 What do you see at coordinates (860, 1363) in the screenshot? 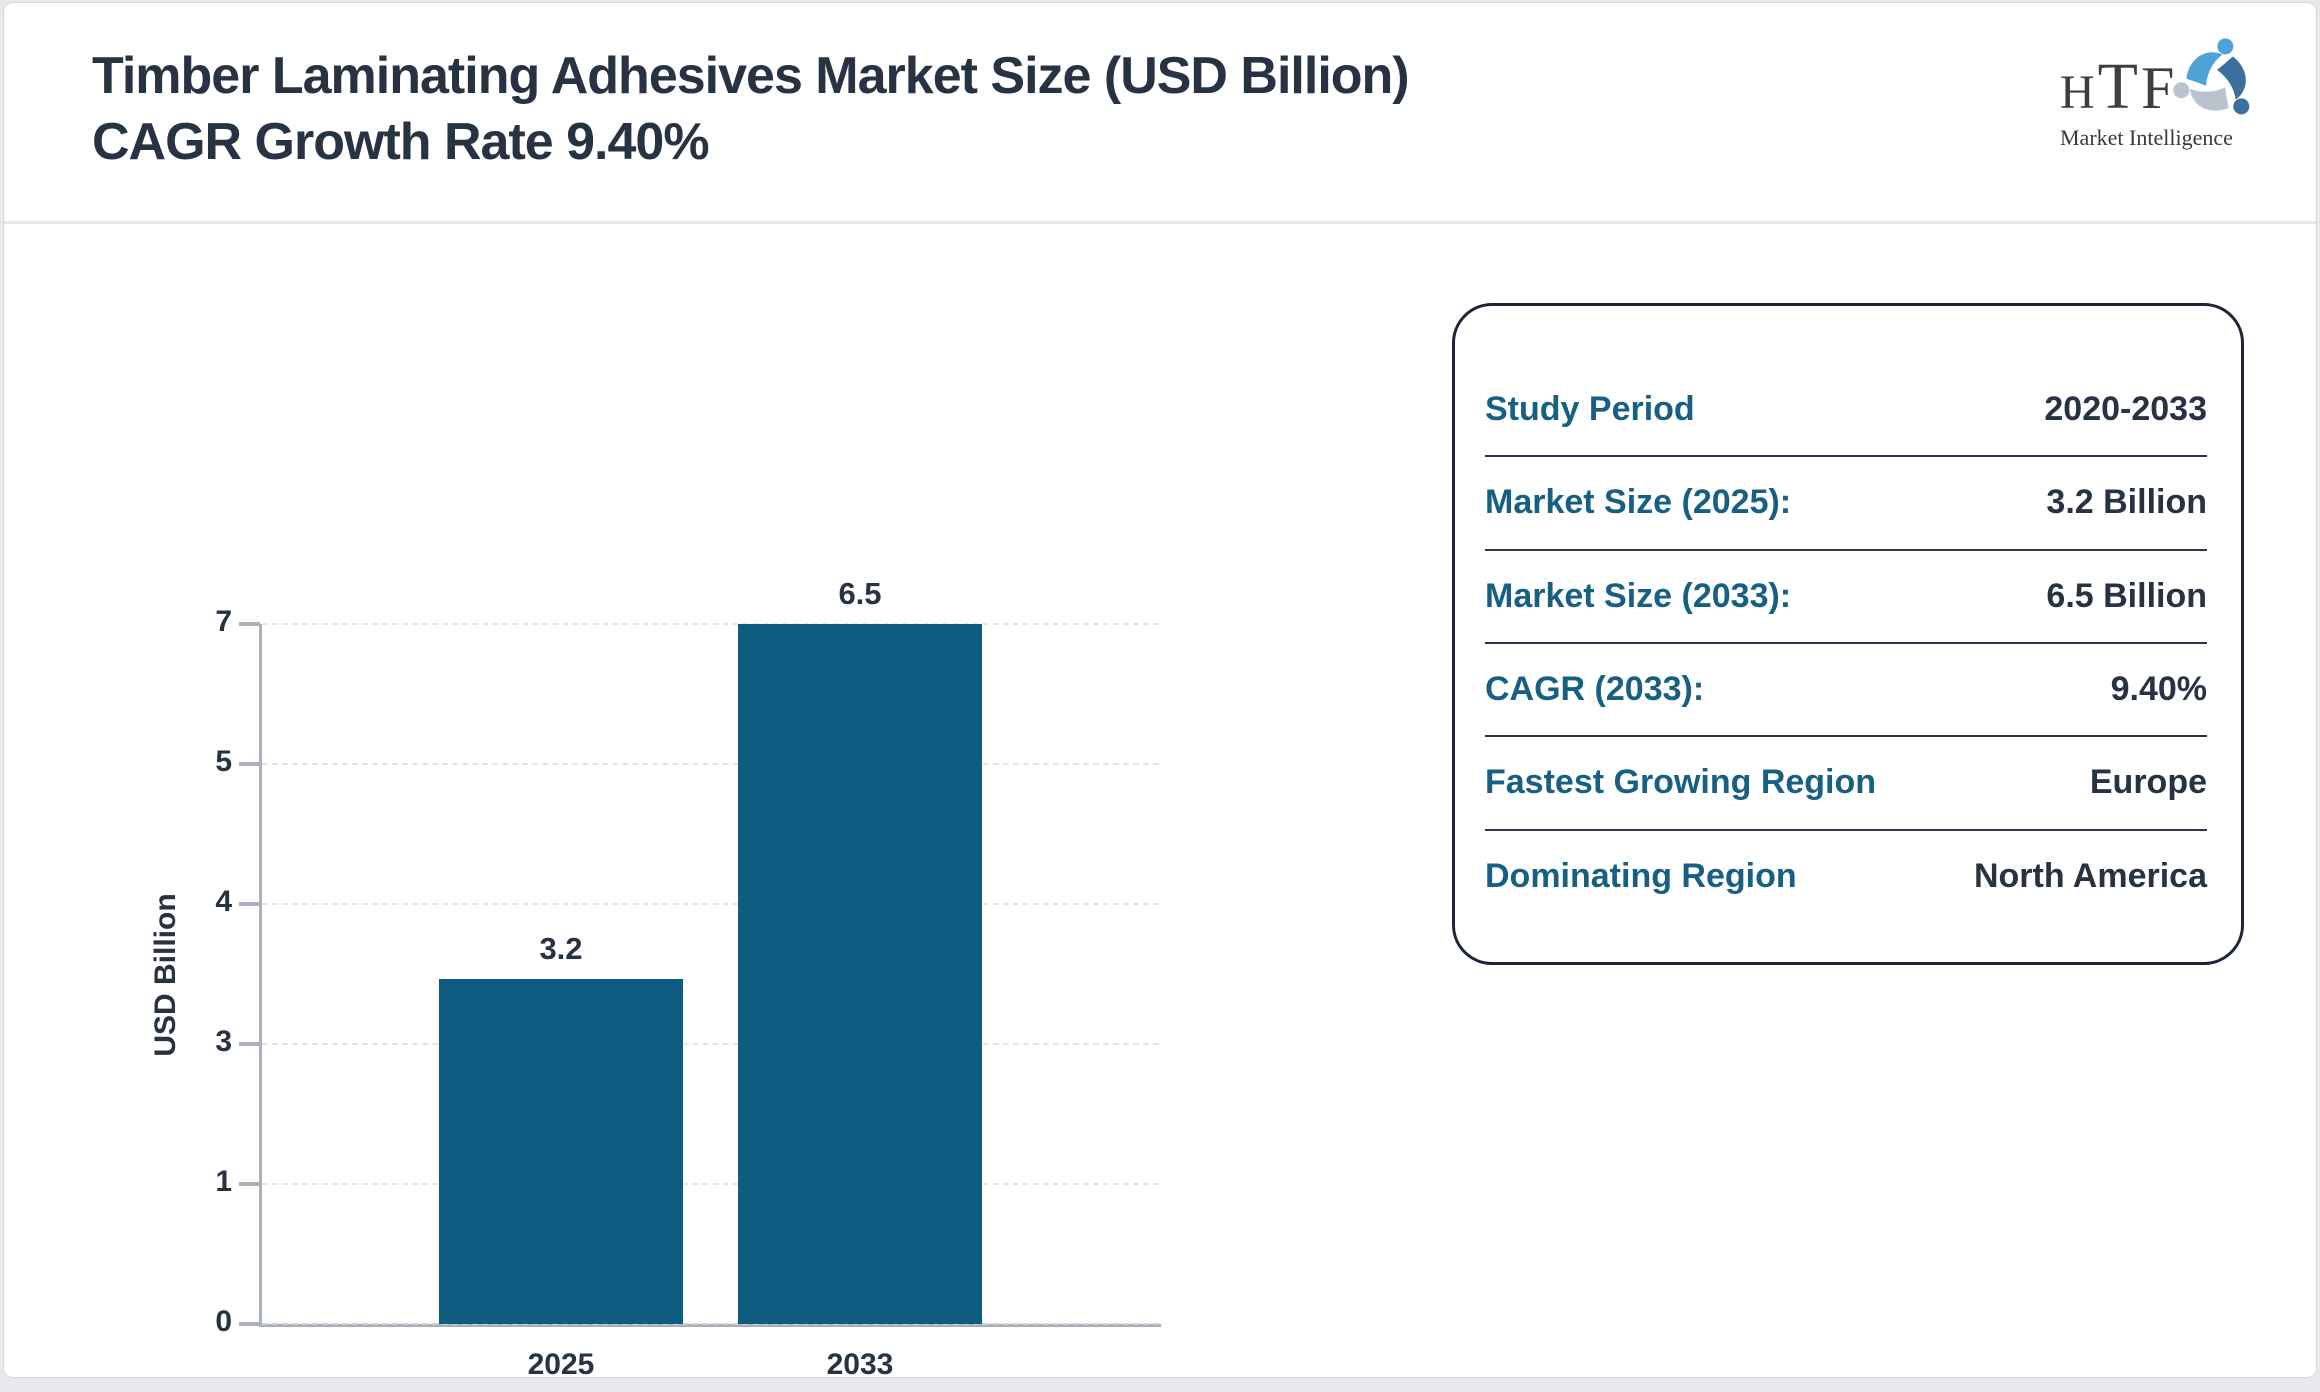
I see `x-tick-label-2033: 2033` at bounding box center [860, 1363].